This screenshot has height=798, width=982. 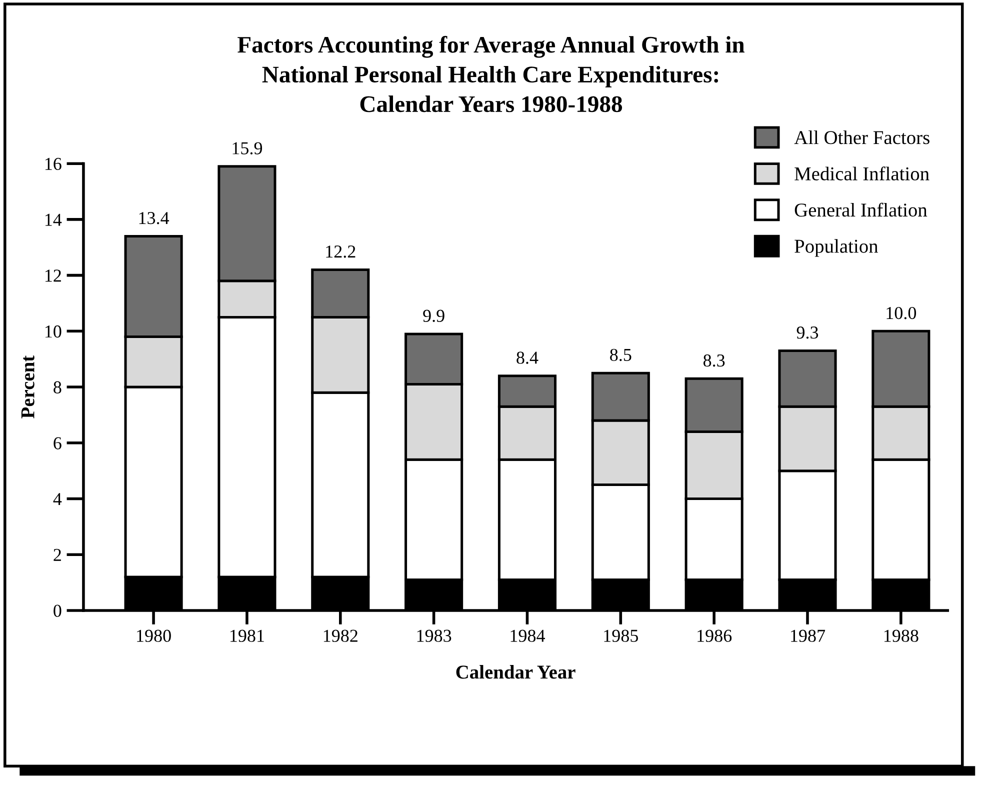 I want to click on x-tick-label: 1981, so click(x=247, y=636).